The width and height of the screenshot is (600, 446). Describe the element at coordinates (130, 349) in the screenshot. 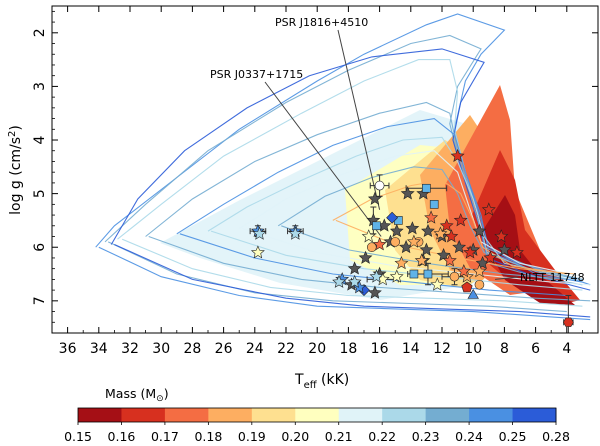

I see `x-tick-label-2: 32` at that location.